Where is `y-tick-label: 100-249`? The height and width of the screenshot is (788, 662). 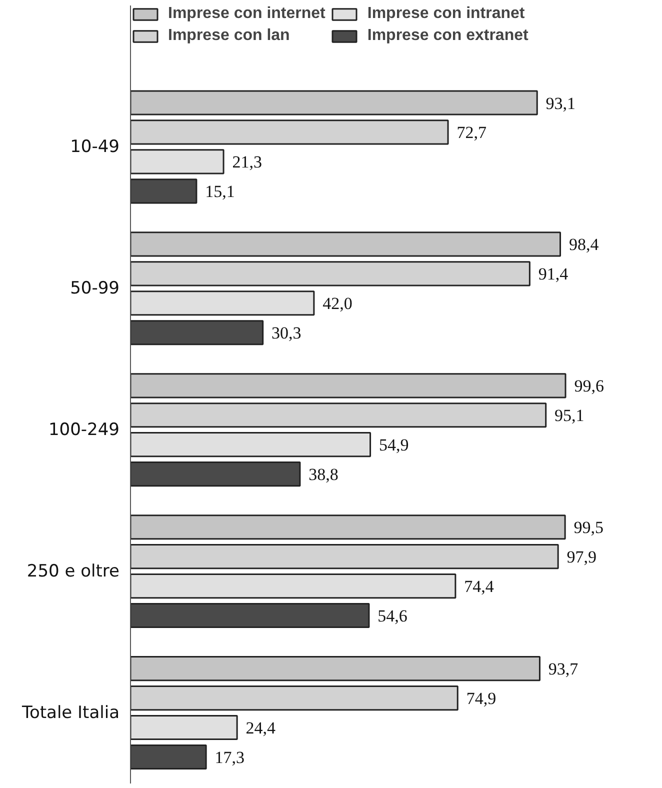
y-tick-label: 100-249 is located at coordinates (84, 430).